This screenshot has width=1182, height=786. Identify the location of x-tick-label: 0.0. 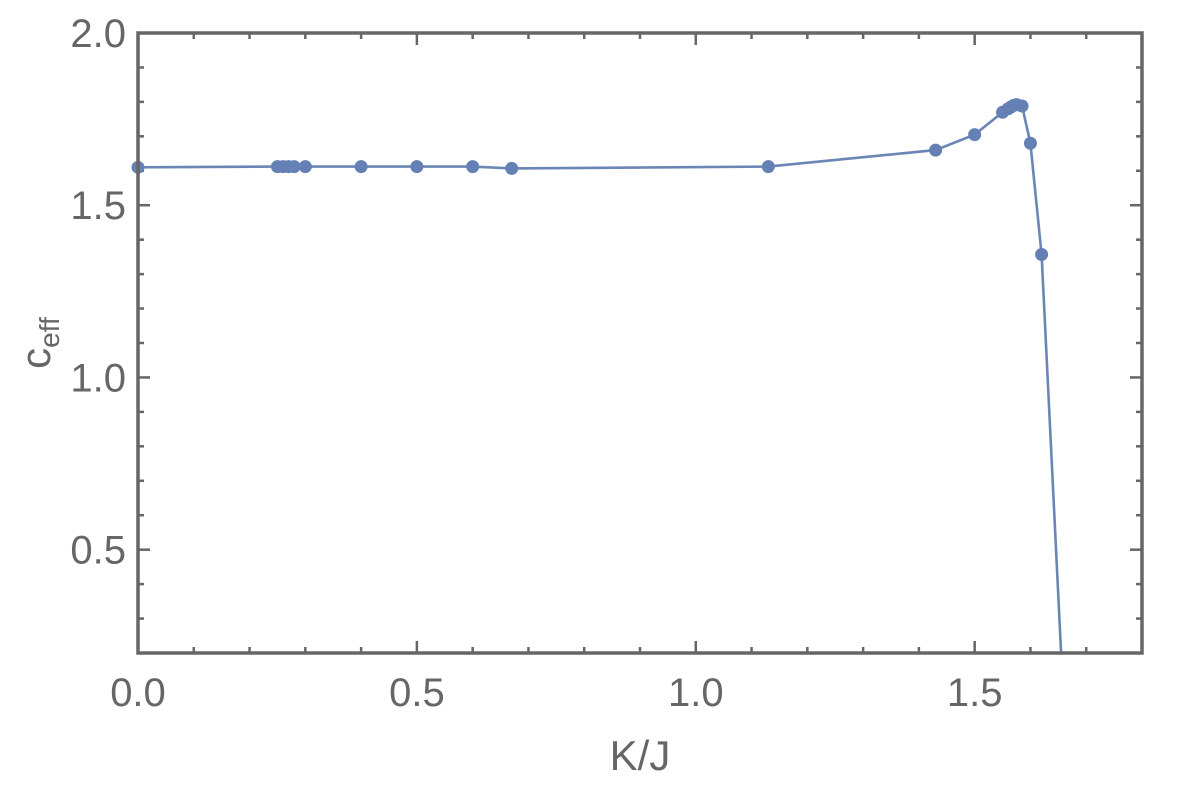
(138, 693).